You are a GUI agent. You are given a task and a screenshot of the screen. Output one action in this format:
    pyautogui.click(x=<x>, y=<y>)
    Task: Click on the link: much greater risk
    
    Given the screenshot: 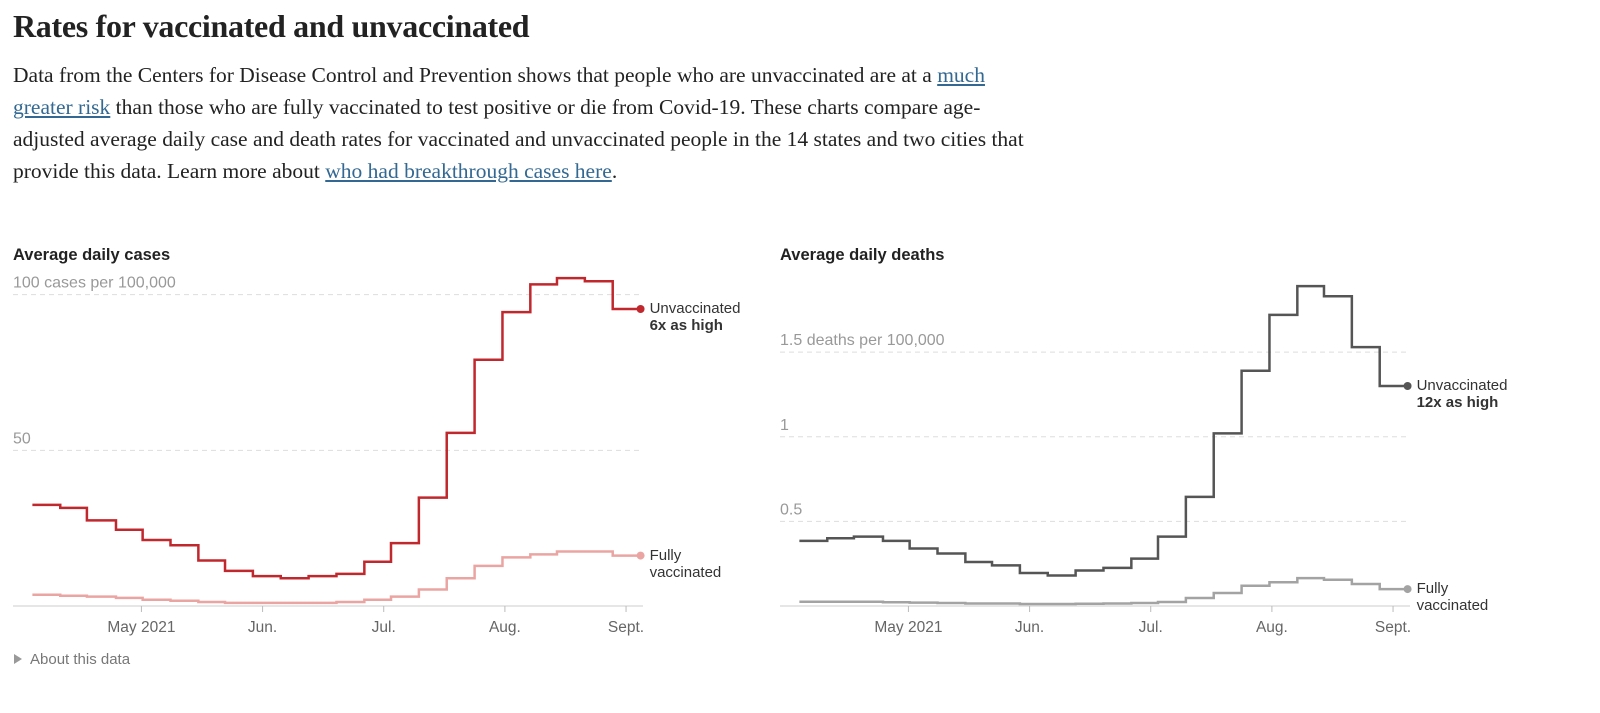 What is the action you would take?
    pyautogui.click(x=499, y=91)
    